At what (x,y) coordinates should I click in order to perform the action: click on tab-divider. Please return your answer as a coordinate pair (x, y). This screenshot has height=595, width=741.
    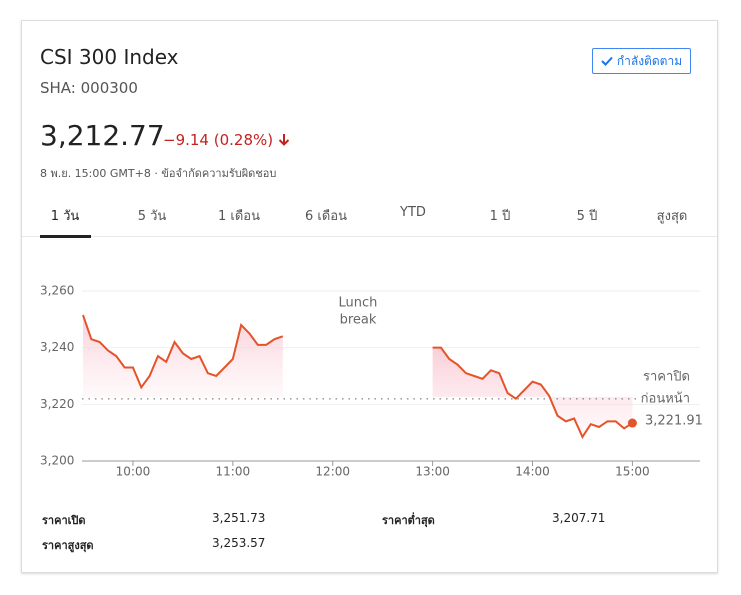
    Looking at the image, I should click on (369, 236).